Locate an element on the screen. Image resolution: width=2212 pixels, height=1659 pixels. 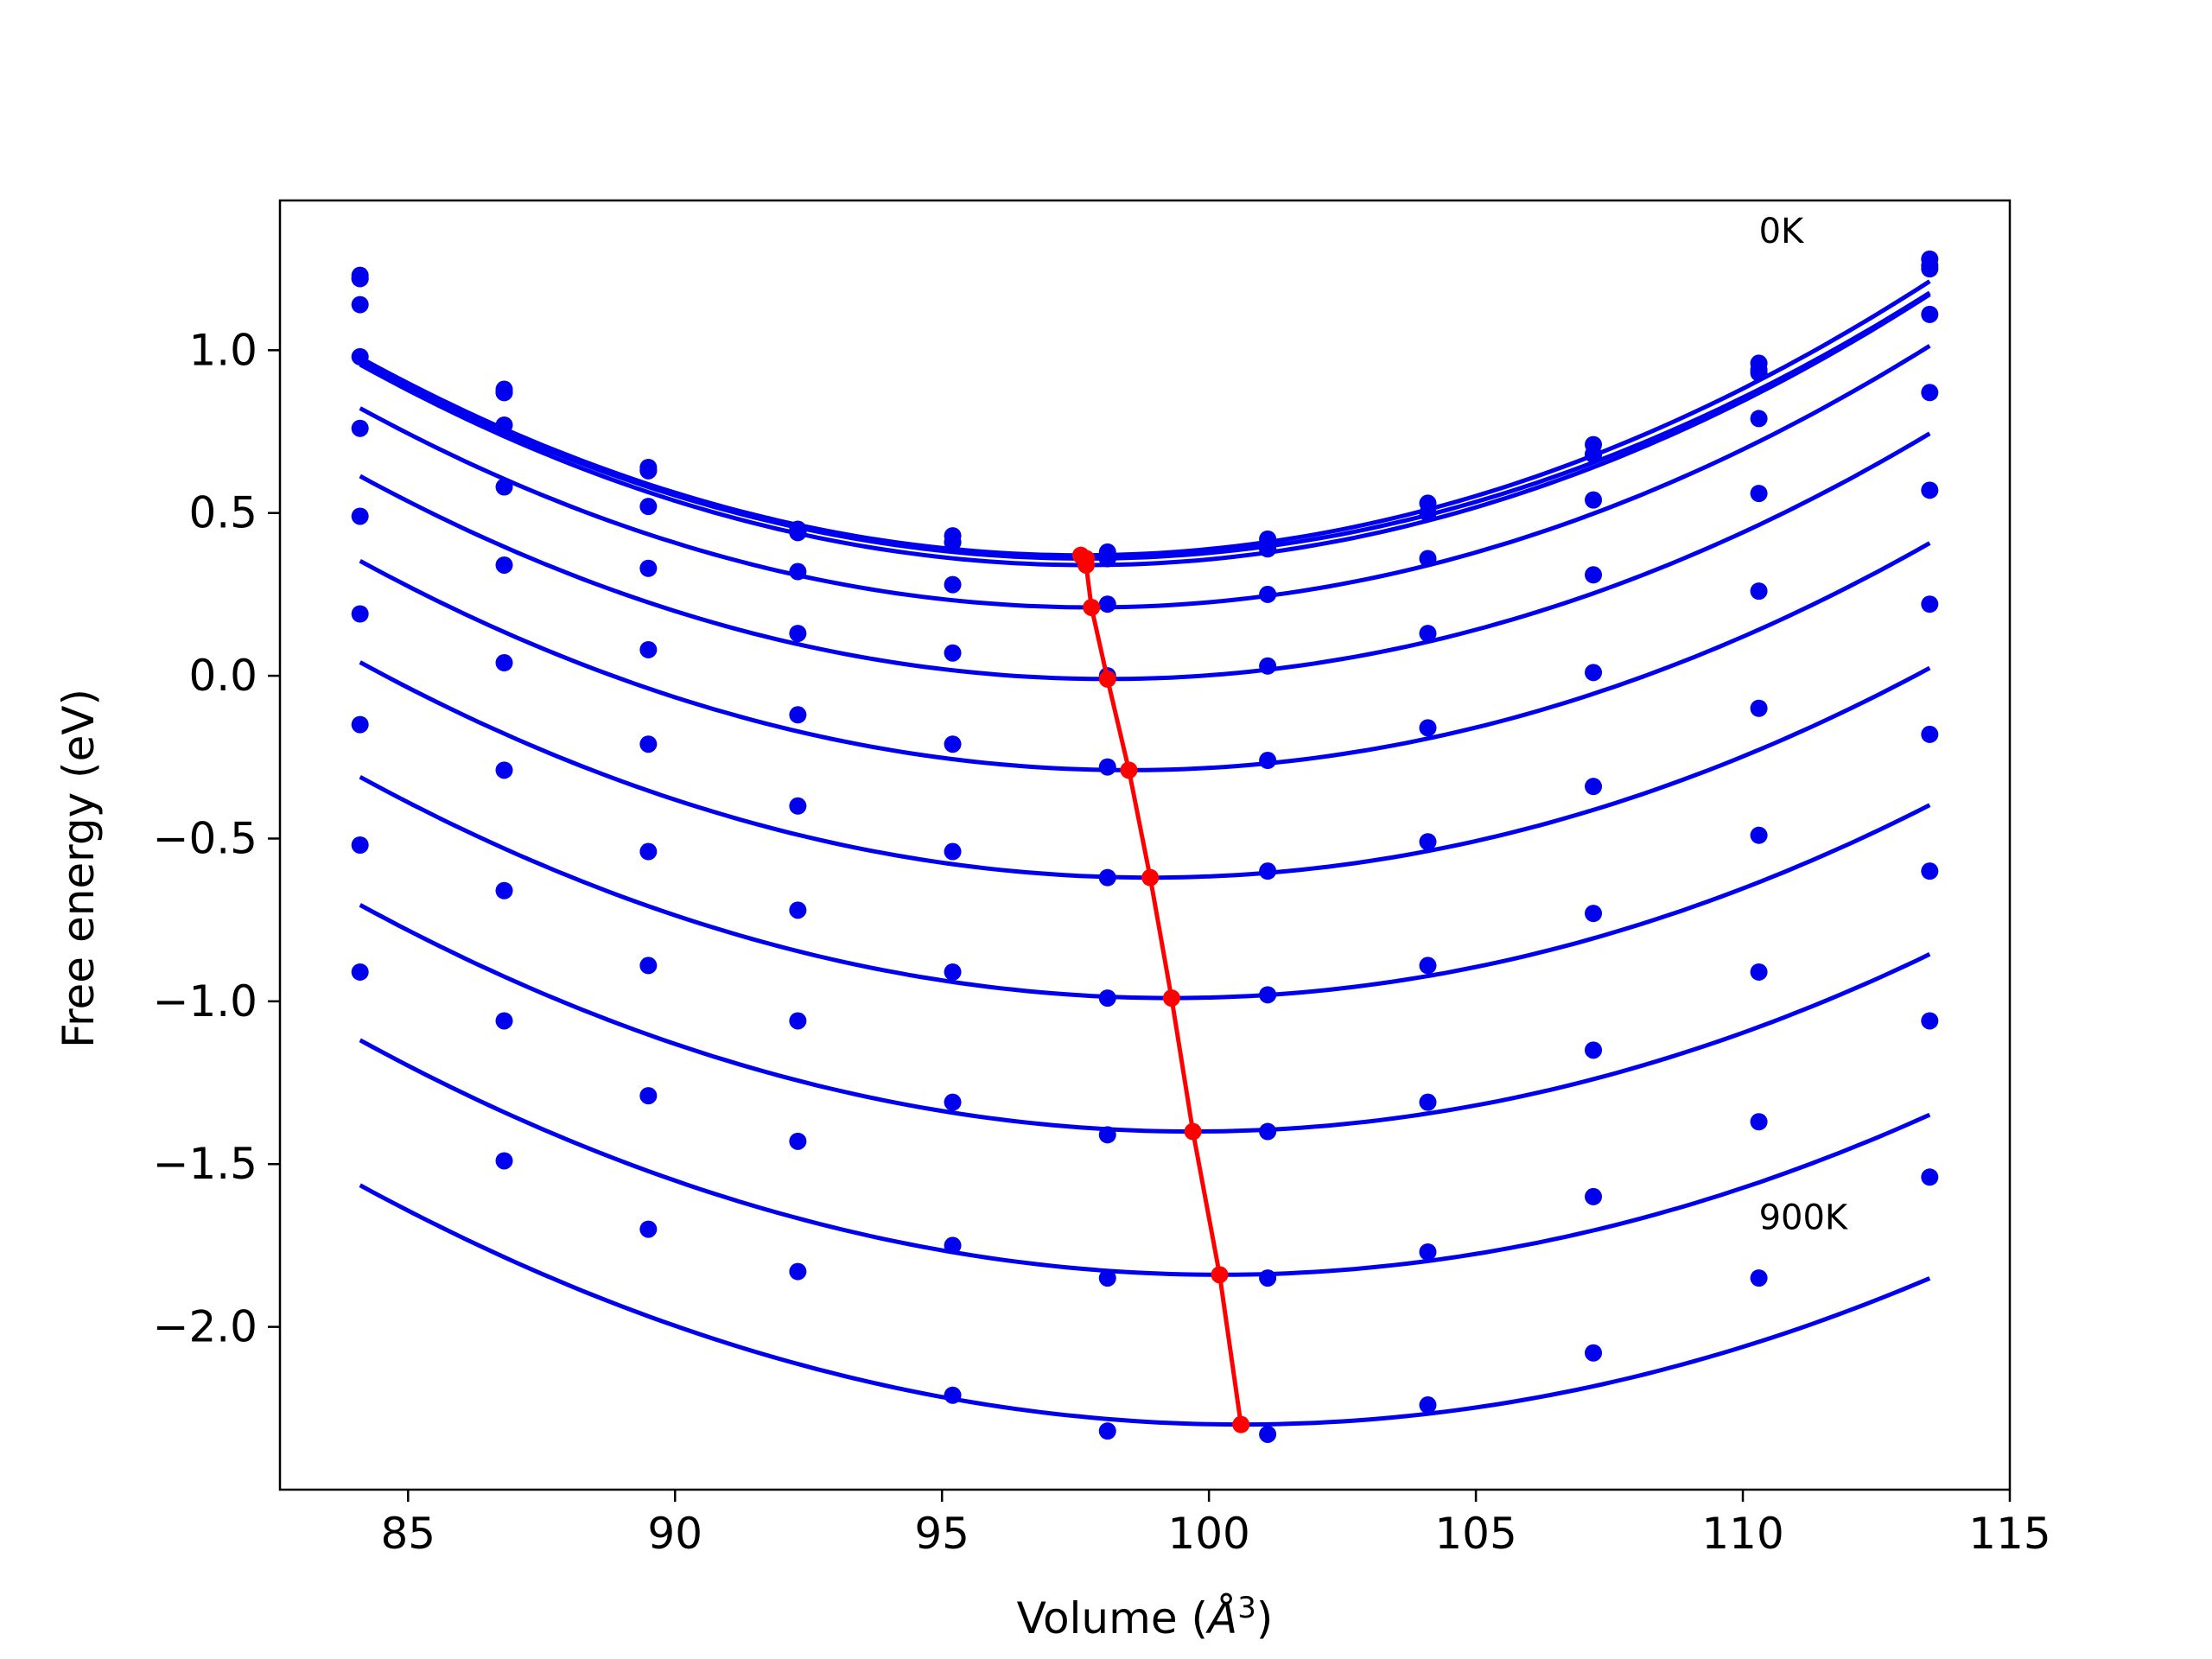
x-tick-label: 95 is located at coordinates (941, 1534).